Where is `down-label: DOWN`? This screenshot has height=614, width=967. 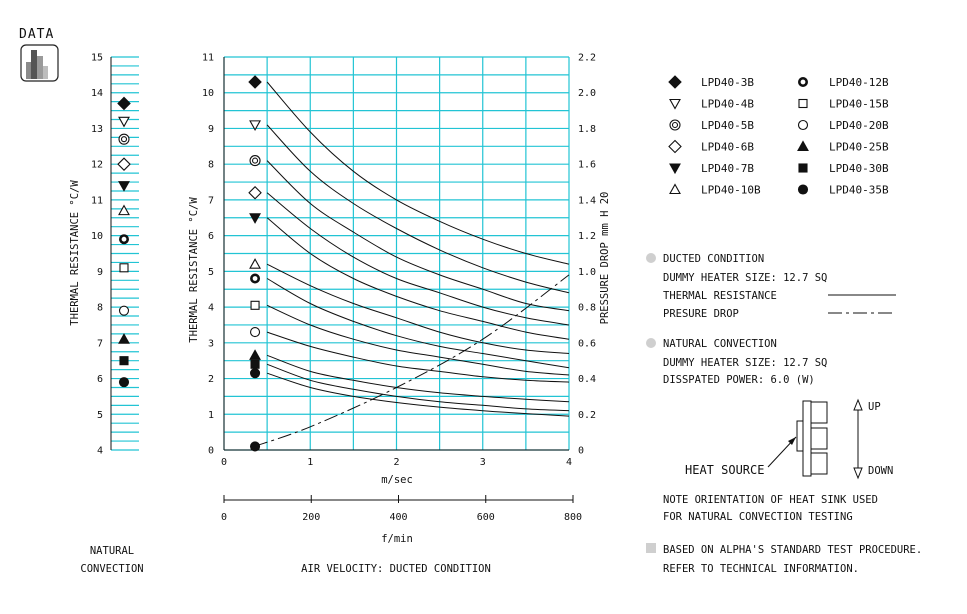
down-label: DOWN is located at coordinates (880, 471).